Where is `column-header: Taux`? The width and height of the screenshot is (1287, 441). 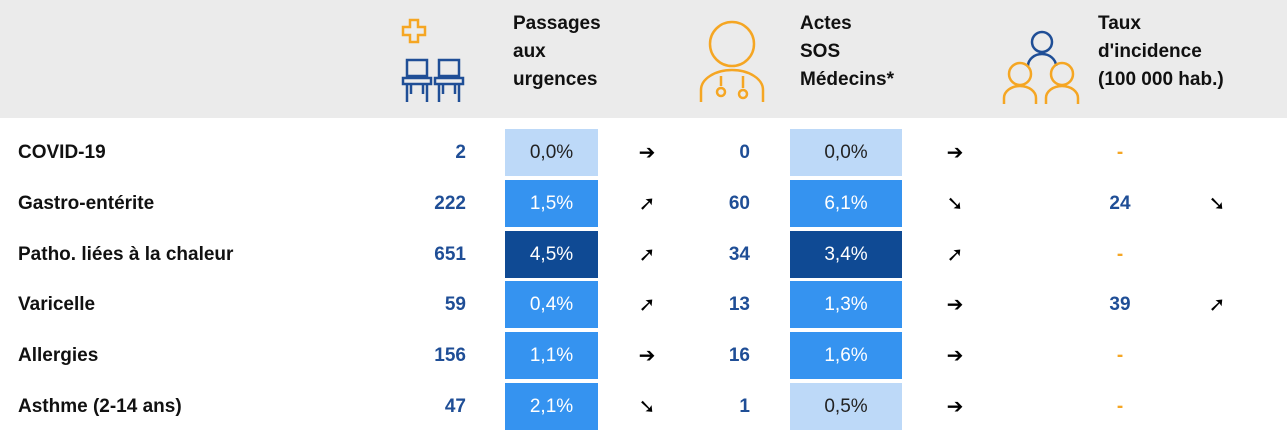 column-header: Taux is located at coordinates (1119, 23).